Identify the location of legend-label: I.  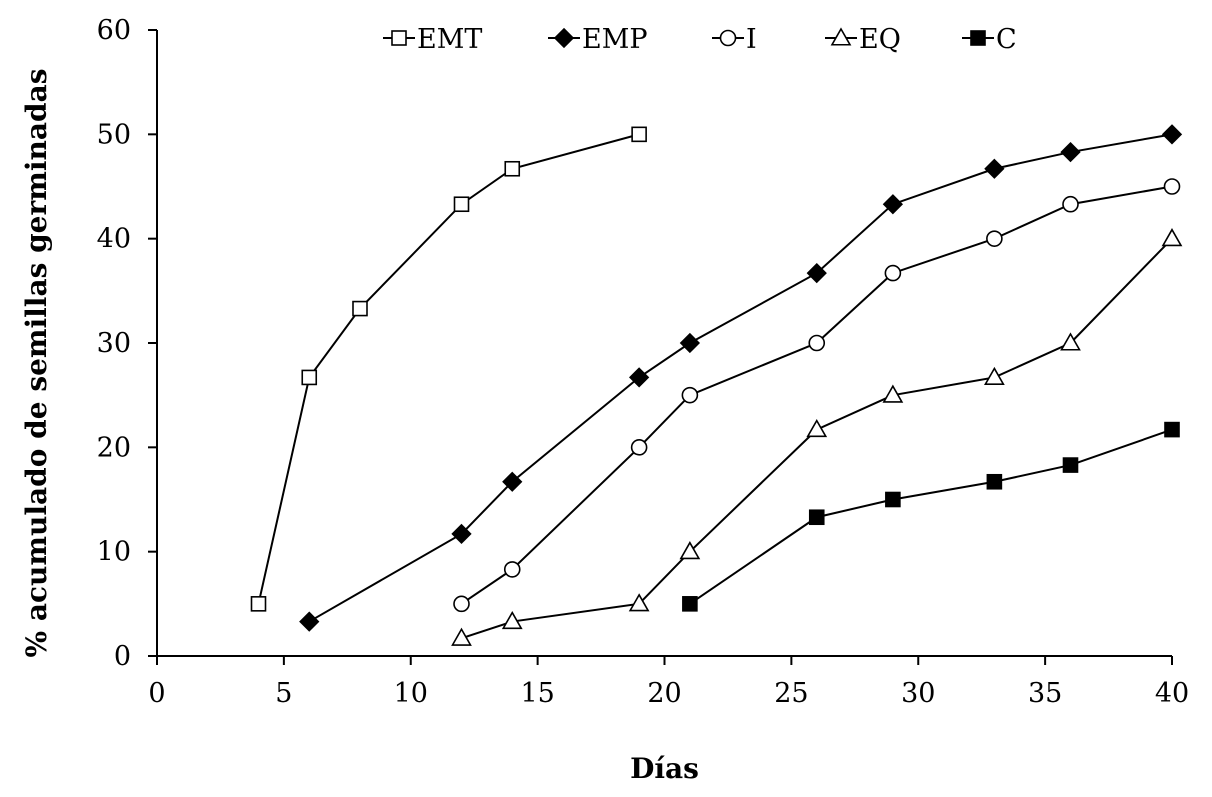
(751, 39).